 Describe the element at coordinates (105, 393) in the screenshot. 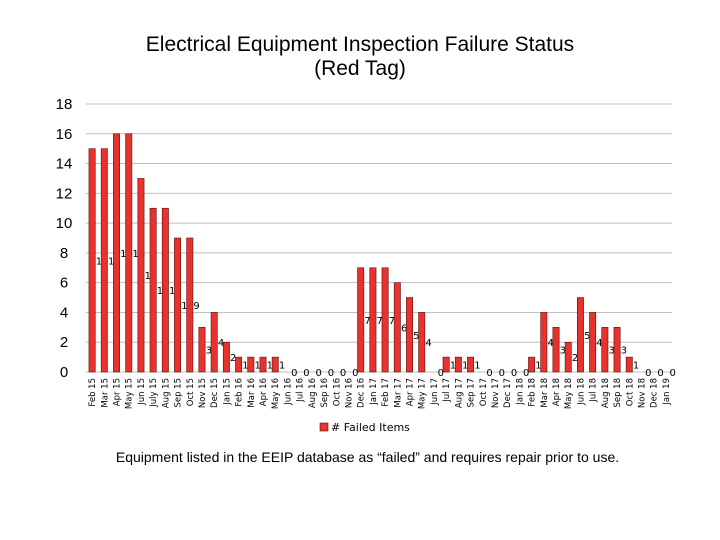

I see `x-tick-label: Mar 15` at that location.